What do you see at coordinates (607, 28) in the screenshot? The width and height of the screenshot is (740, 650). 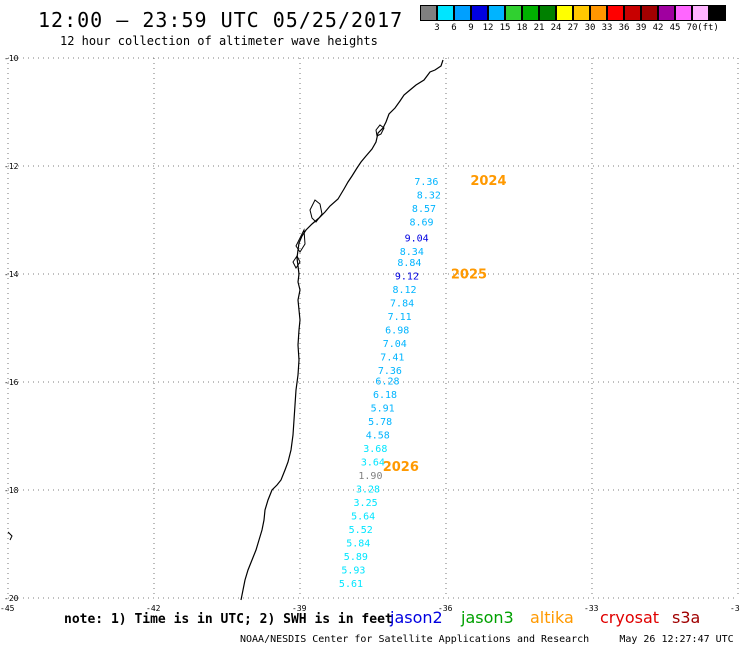 I see `legend-label: 33` at bounding box center [607, 28].